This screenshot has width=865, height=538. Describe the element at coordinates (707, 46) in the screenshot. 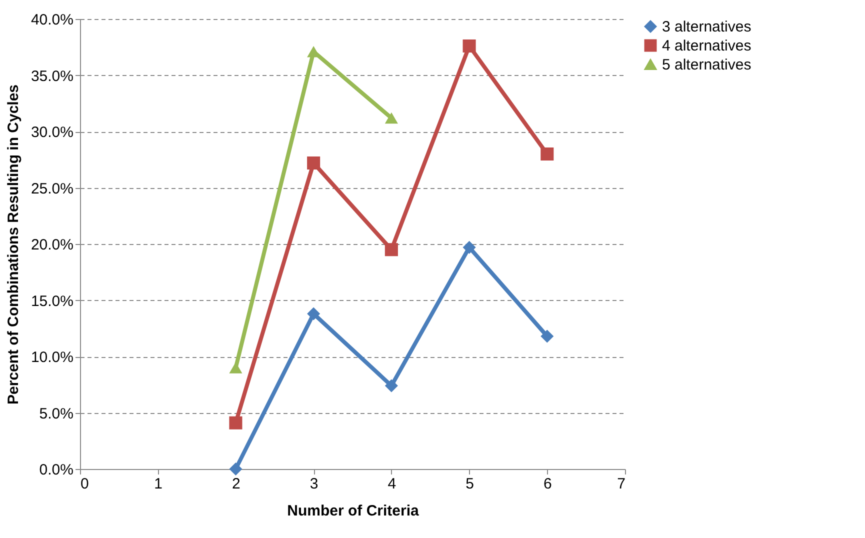

I see `legend-label: 4 alternatives` at that location.